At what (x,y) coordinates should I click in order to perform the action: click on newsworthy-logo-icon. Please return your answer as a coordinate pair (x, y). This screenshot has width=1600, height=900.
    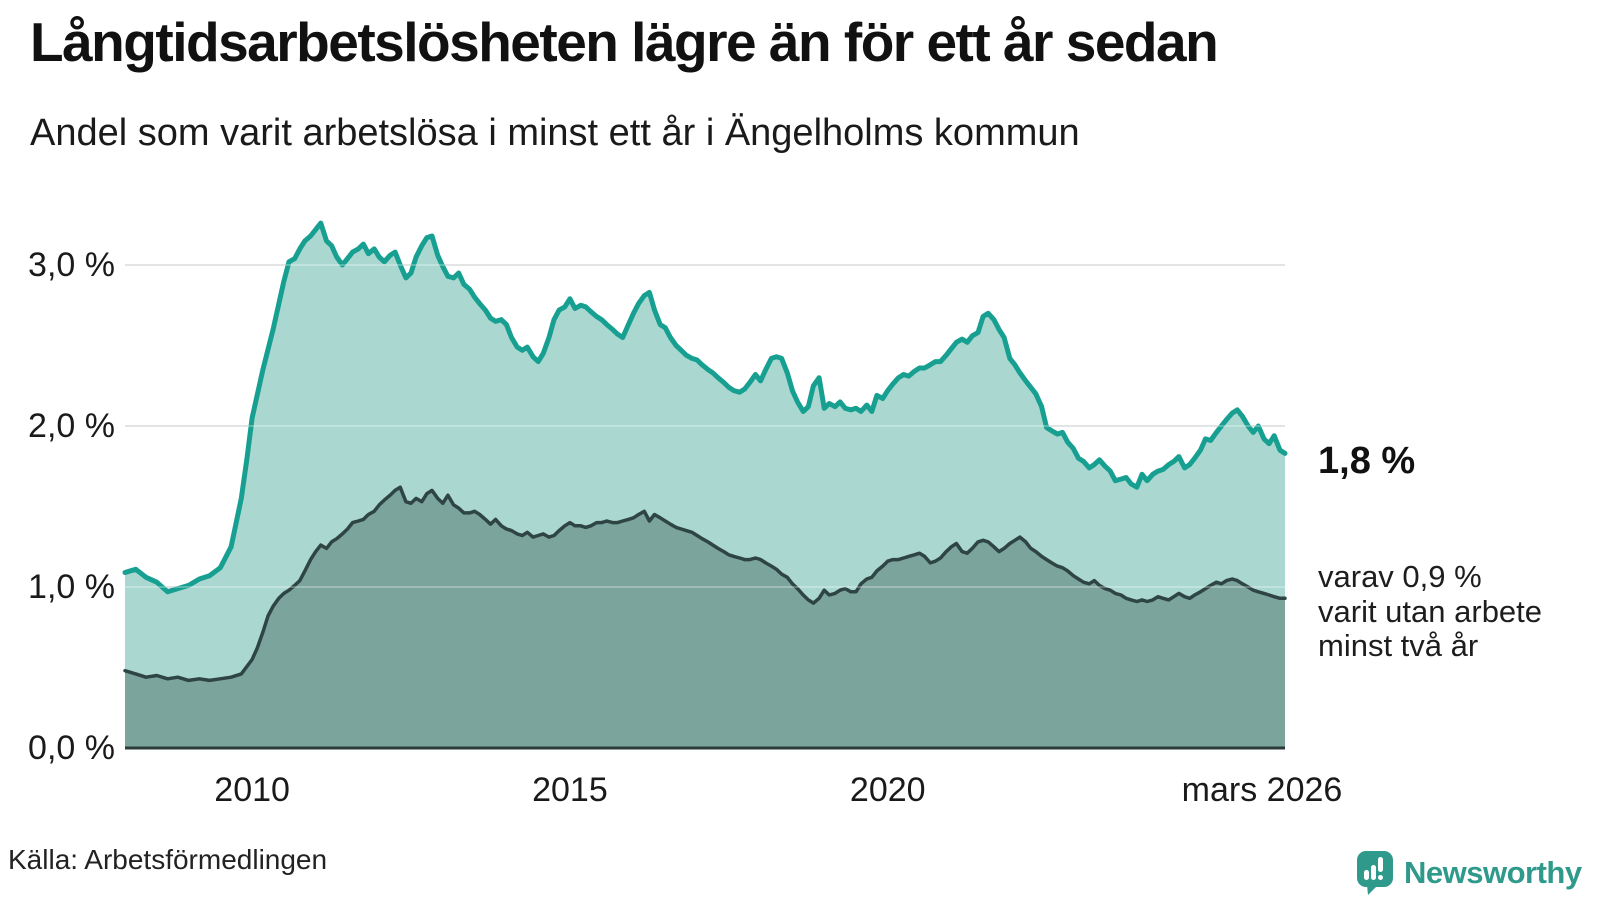
    Looking at the image, I should click on (1375, 873).